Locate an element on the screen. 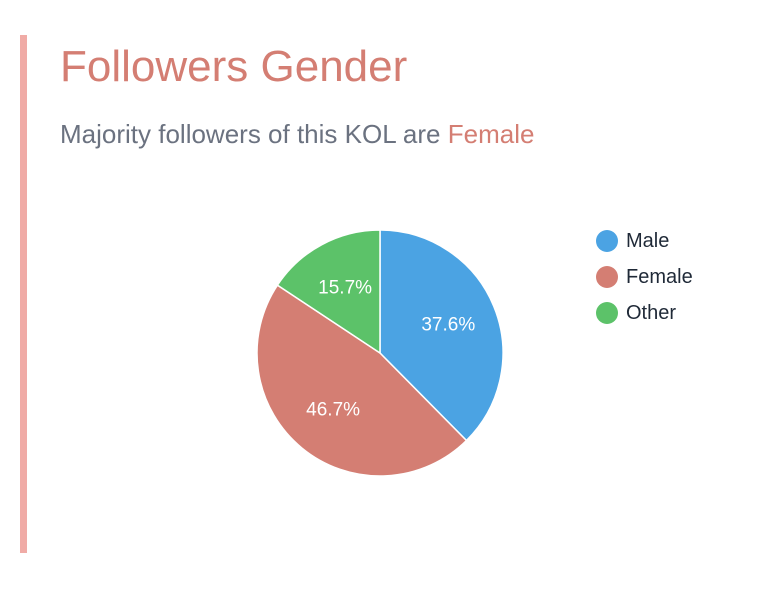 This screenshot has width=778, height=594. chart-legend: Male Female Other is located at coordinates (644, 277).